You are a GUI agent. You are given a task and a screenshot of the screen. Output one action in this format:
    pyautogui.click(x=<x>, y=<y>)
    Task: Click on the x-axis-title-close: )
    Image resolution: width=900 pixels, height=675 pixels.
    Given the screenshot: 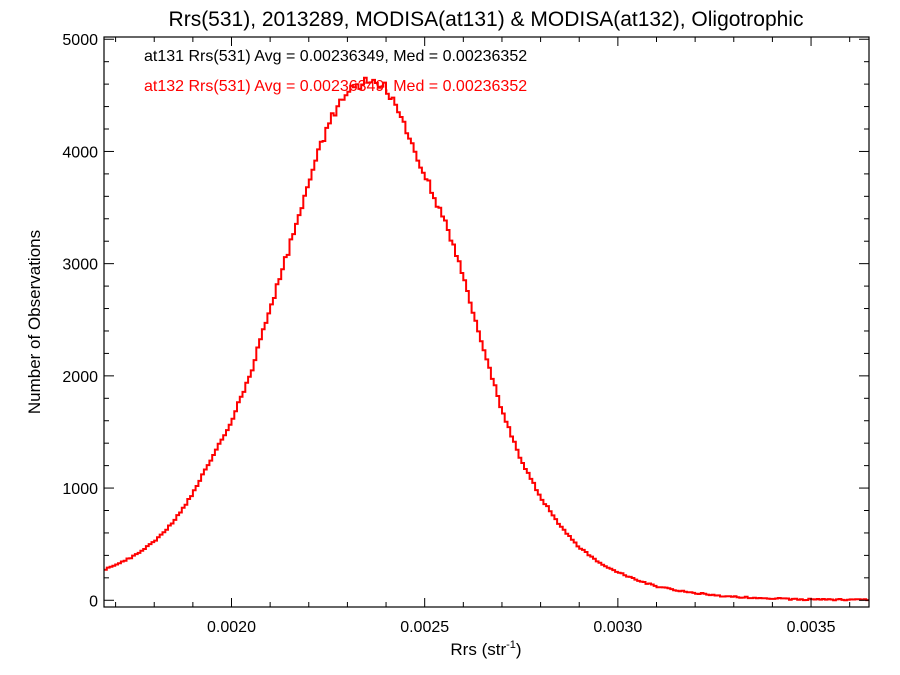 What is the action you would take?
    pyautogui.click(x=519, y=649)
    